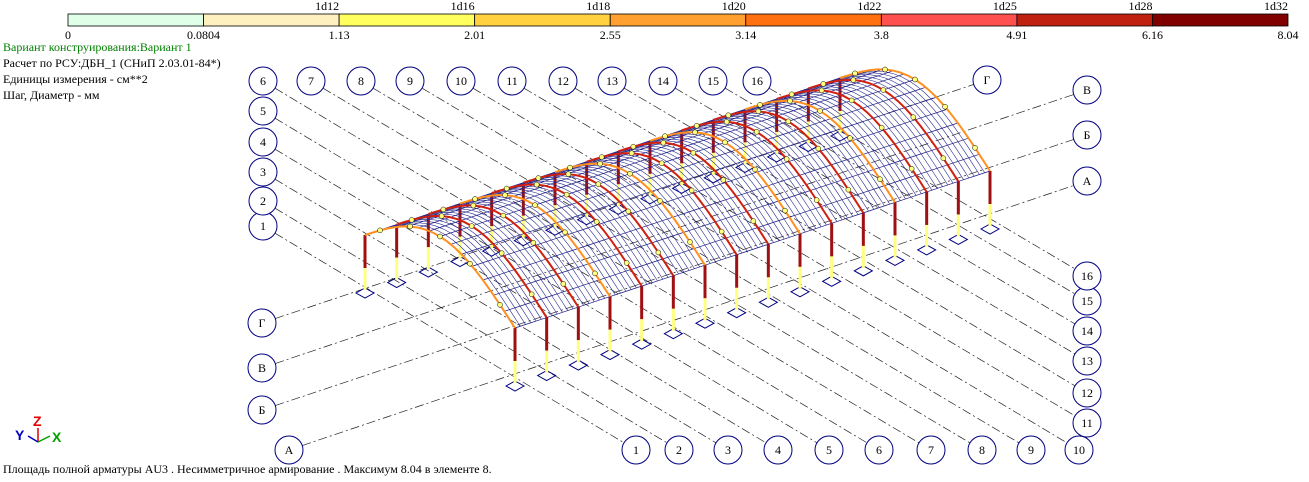 Image resolution: width=1309 pixels, height=482 pixels. What do you see at coordinates (339, 35) in the screenshot?
I see `legend-value: 1.13` at bounding box center [339, 35].